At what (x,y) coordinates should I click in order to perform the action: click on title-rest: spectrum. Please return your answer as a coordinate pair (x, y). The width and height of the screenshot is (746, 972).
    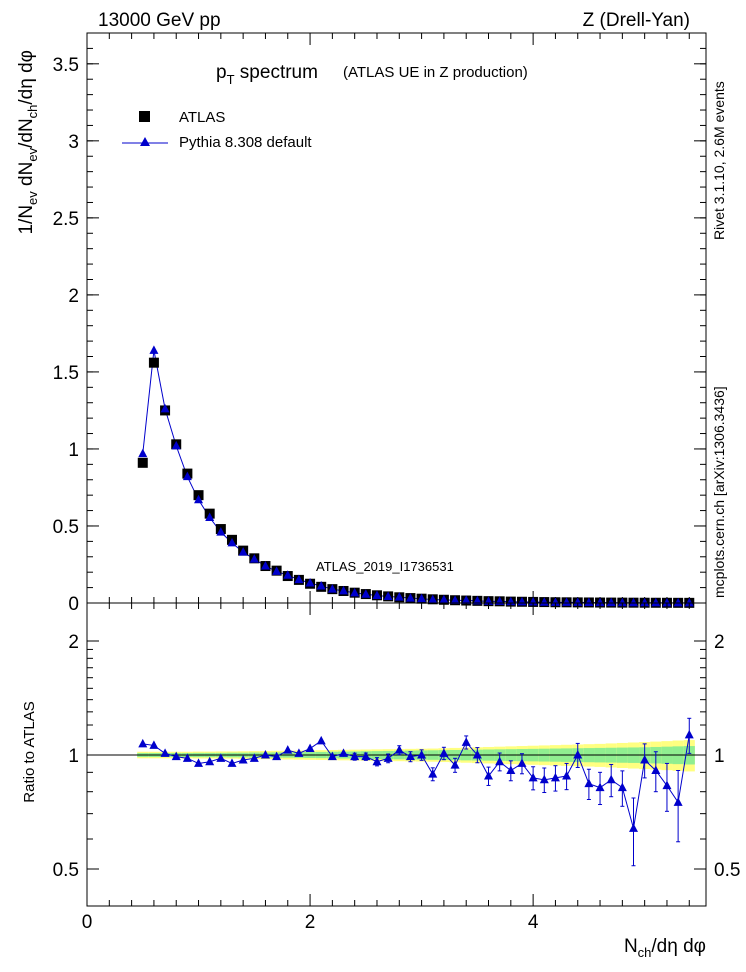
    Looking at the image, I should click on (276, 72).